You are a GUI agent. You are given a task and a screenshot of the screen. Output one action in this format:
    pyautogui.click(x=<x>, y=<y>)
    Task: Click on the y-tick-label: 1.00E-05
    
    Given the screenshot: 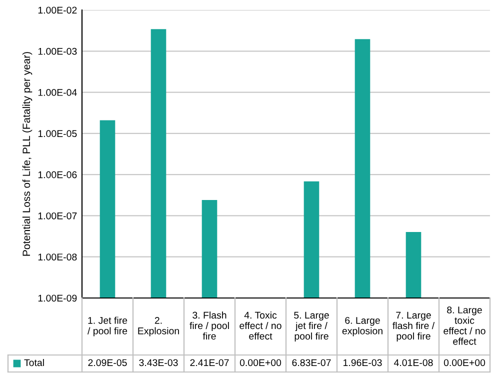 What is the action you would take?
    pyautogui.click(x=57, y=134)
    